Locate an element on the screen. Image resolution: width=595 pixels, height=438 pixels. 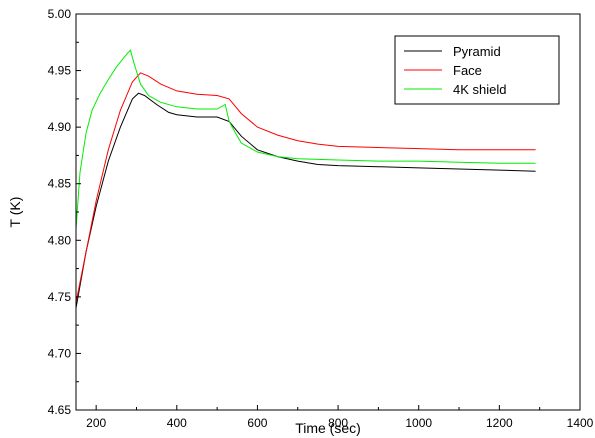
x-axis-label: Time (sec) is located at coordinates (328, 428).